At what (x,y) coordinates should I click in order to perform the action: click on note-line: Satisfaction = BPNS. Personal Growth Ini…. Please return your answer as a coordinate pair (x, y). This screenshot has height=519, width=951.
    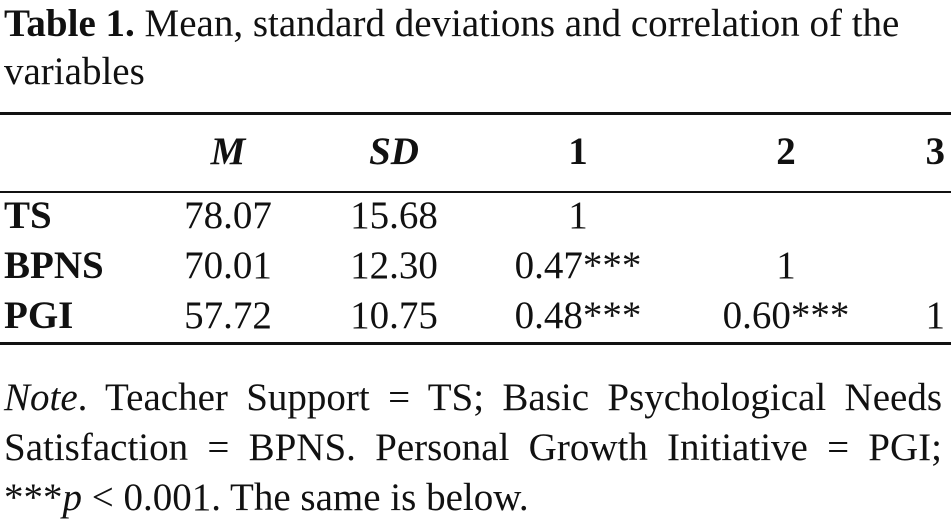
    Looking at the image, I should click on (473, 447).